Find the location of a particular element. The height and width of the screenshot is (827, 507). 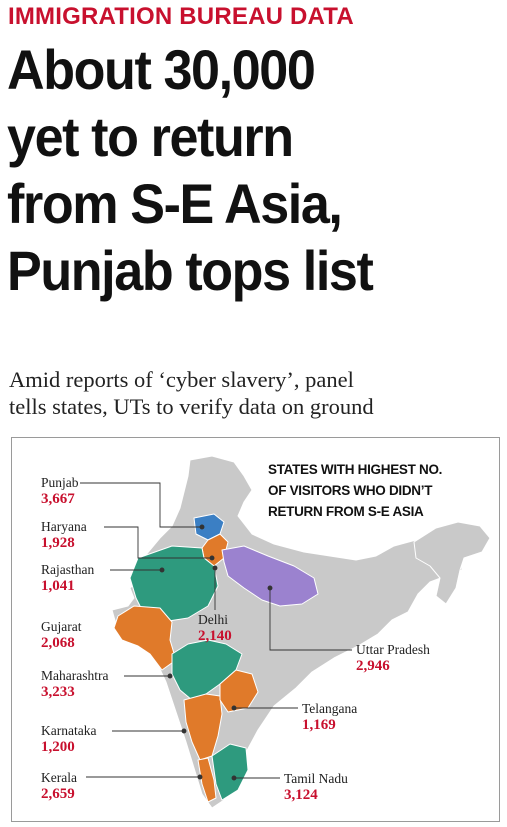

state-value: 2,068 is located at coordinates (58, 643).